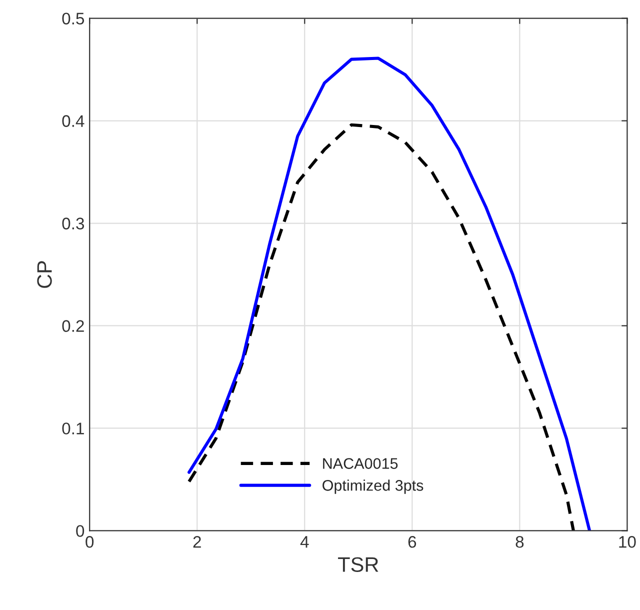 Image resolution: width=640 pixels, height=610 pixels. I want to click on x-tick-label: 2, so click(197, 542).